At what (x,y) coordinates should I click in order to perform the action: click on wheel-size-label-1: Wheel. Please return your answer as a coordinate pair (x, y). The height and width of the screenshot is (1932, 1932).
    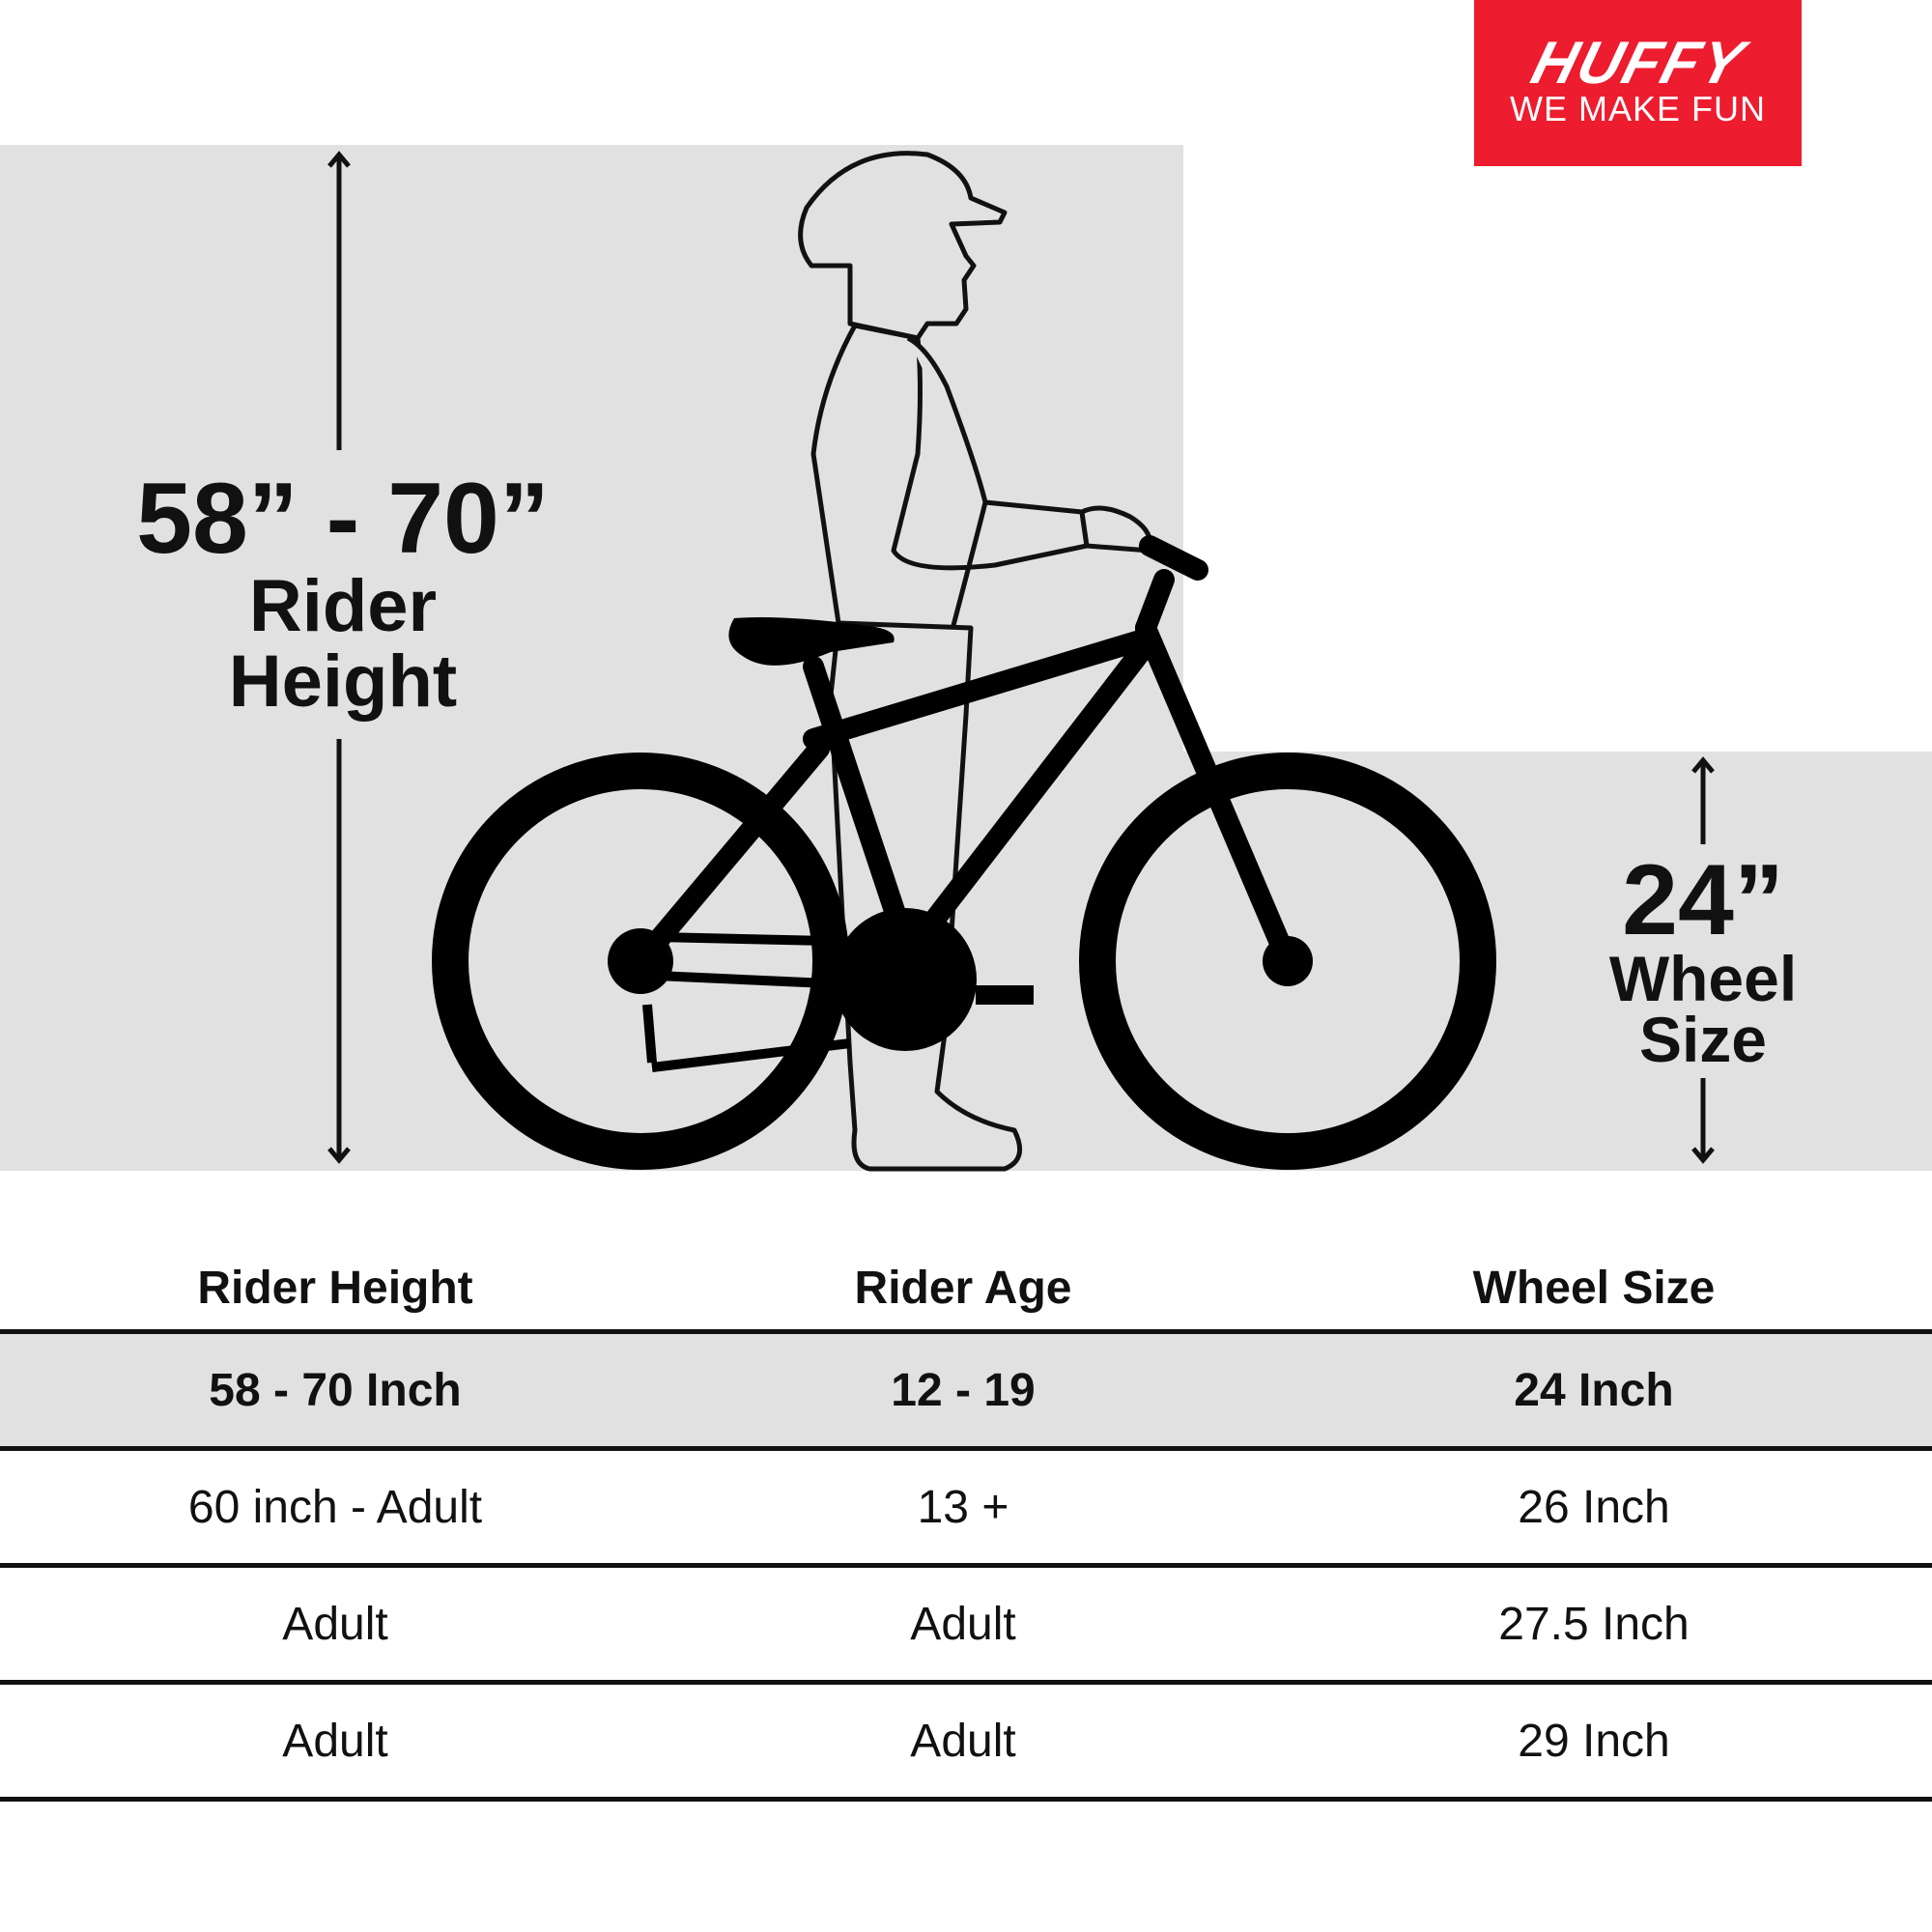
    Looking at the image, I should click on (1703, 978).